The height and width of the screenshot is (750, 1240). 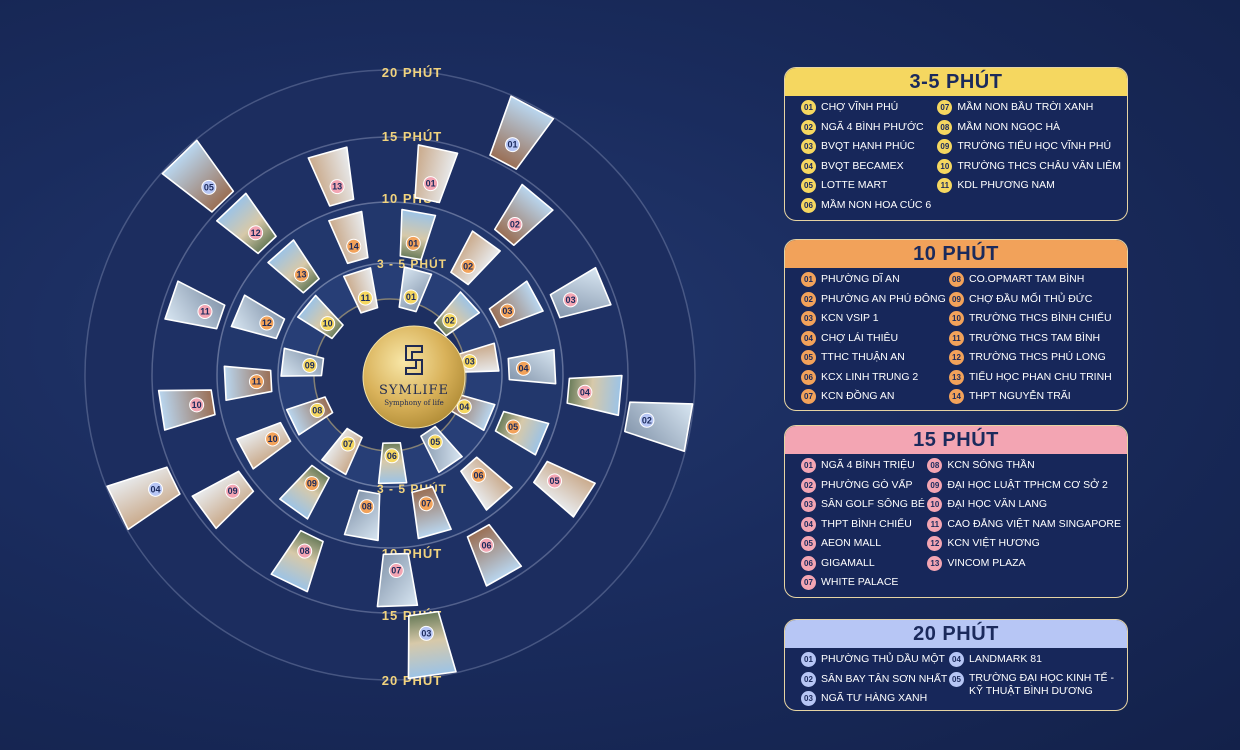 I want to click on legend-item-label: KDL PHƯƠNG NAM, so click(x=1006, y=185).